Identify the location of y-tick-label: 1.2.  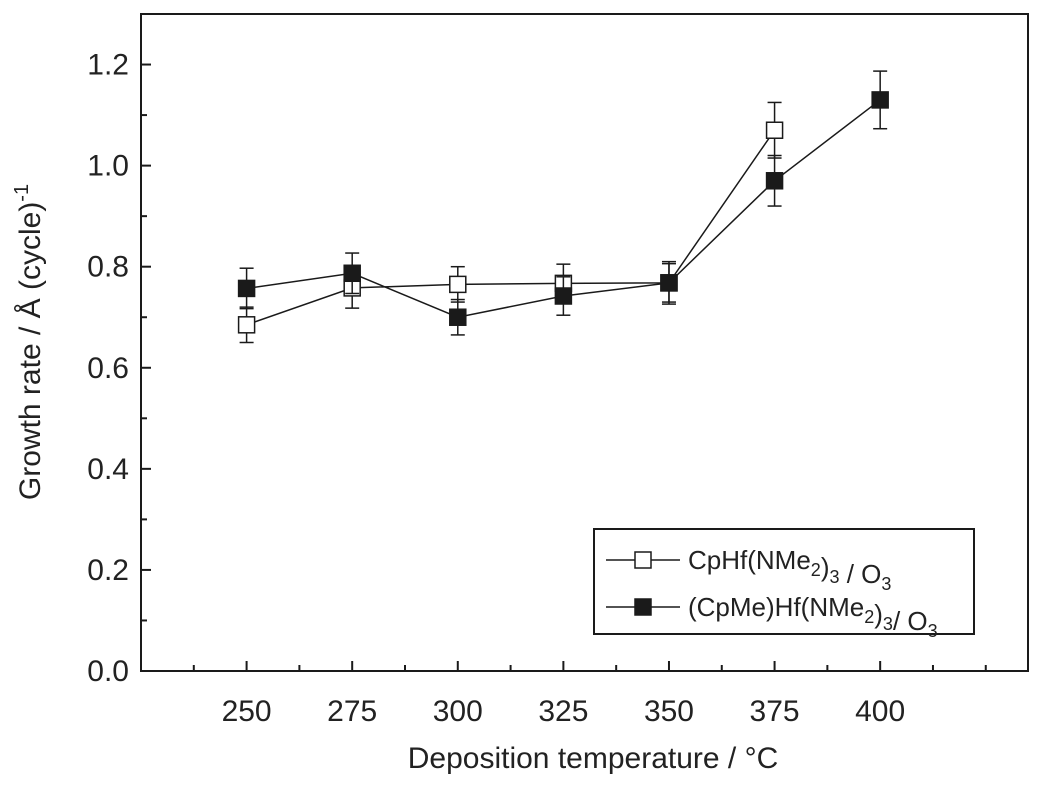
(108, 65).